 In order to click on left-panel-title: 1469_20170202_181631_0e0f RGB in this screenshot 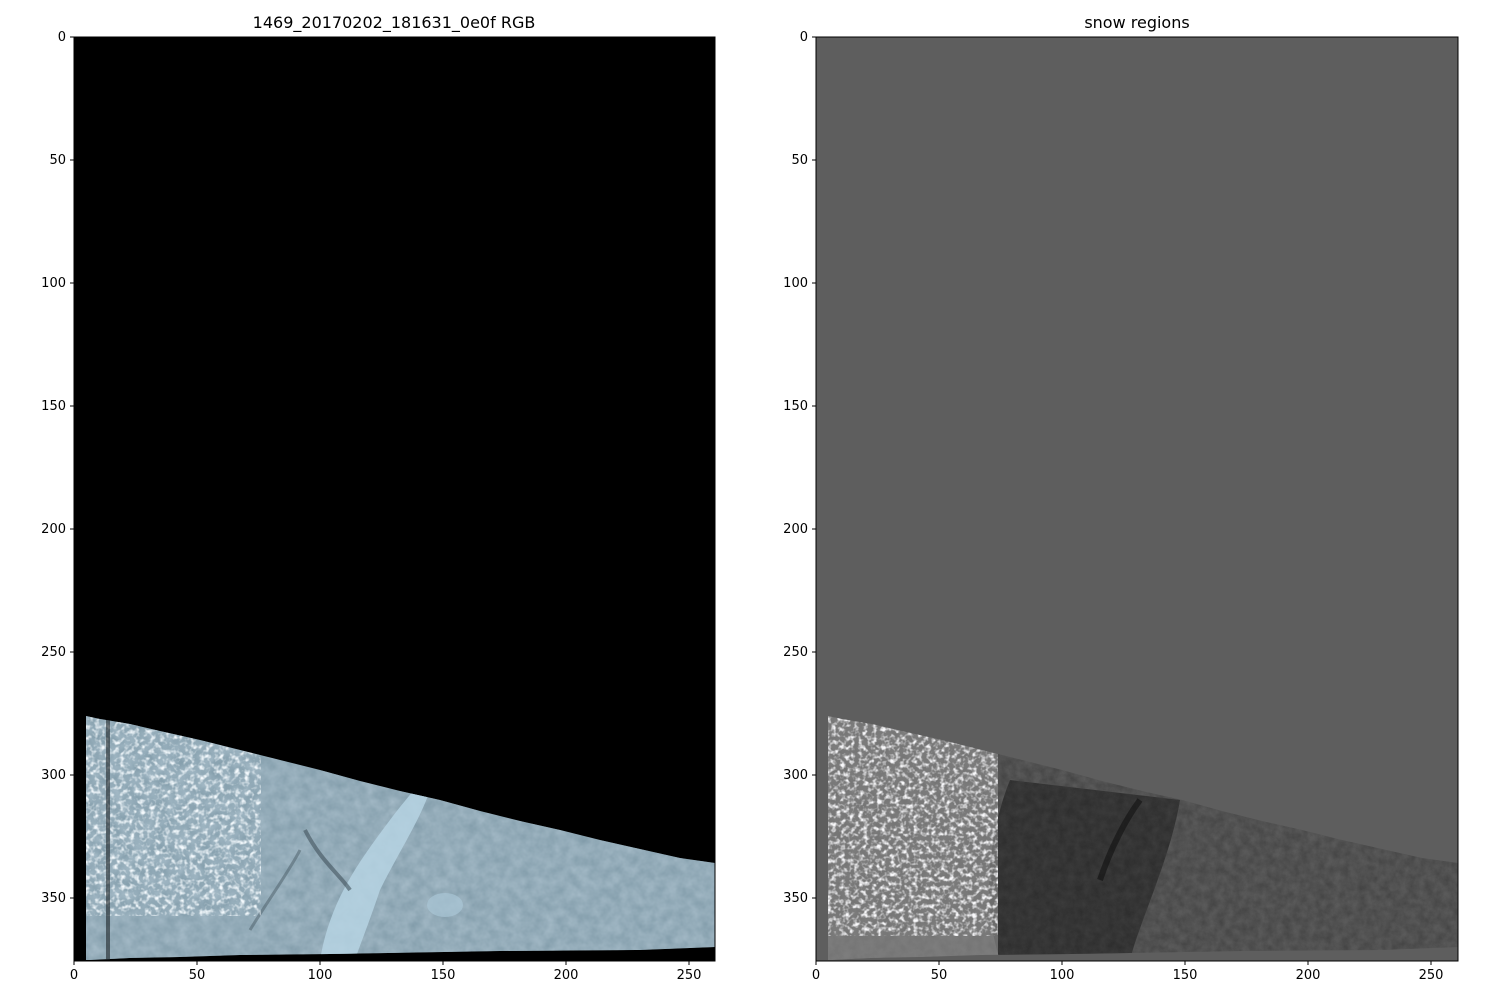, I will do `click(394, 23)`.